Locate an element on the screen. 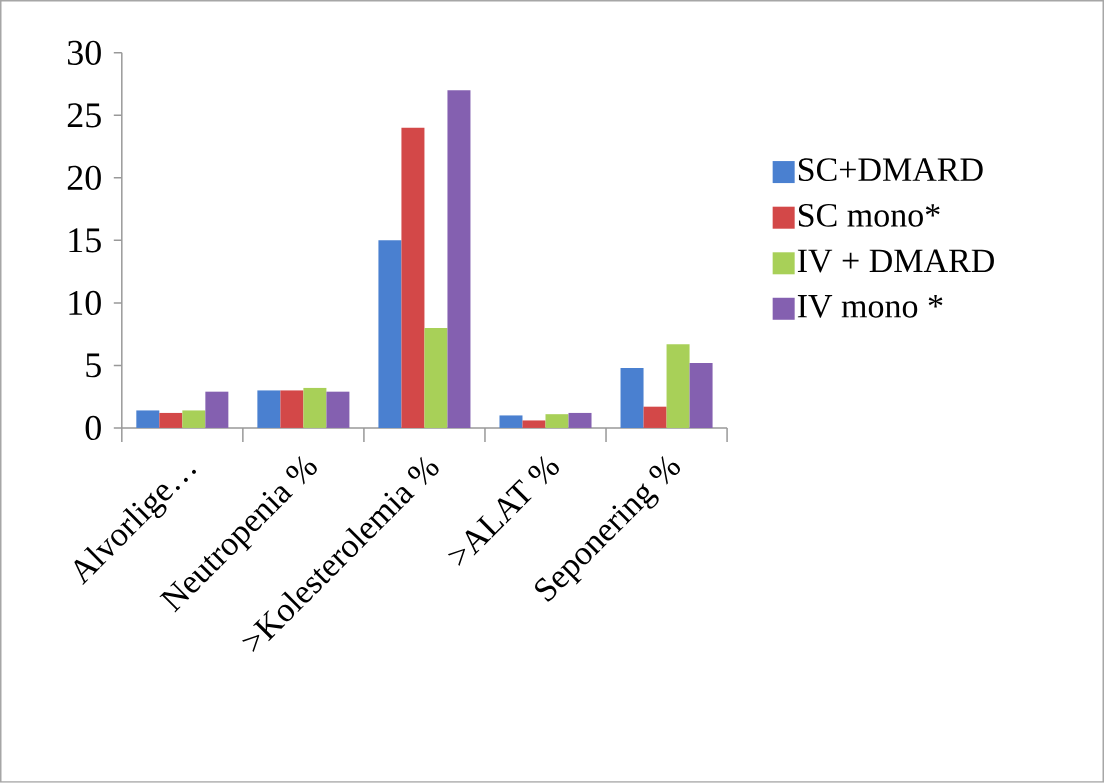 This screenshot has width=1104, height=783. legend-label: IV + DMARD is located at coordinates (895, 261).